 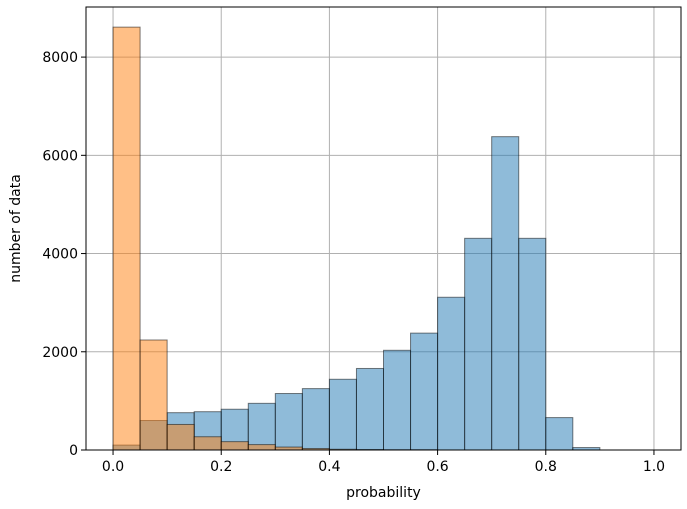 What do you see at coordinates (16, 228) in the screenshot?
I see `y-axis-label: number of data` at bounding box center [16, 228].